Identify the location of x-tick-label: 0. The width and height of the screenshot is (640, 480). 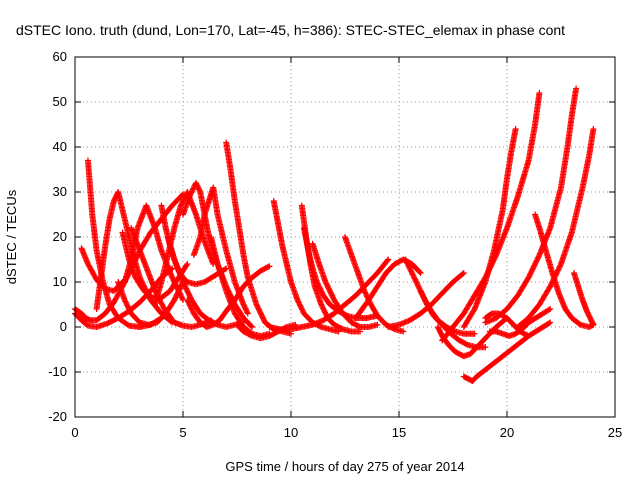
(74, 432).